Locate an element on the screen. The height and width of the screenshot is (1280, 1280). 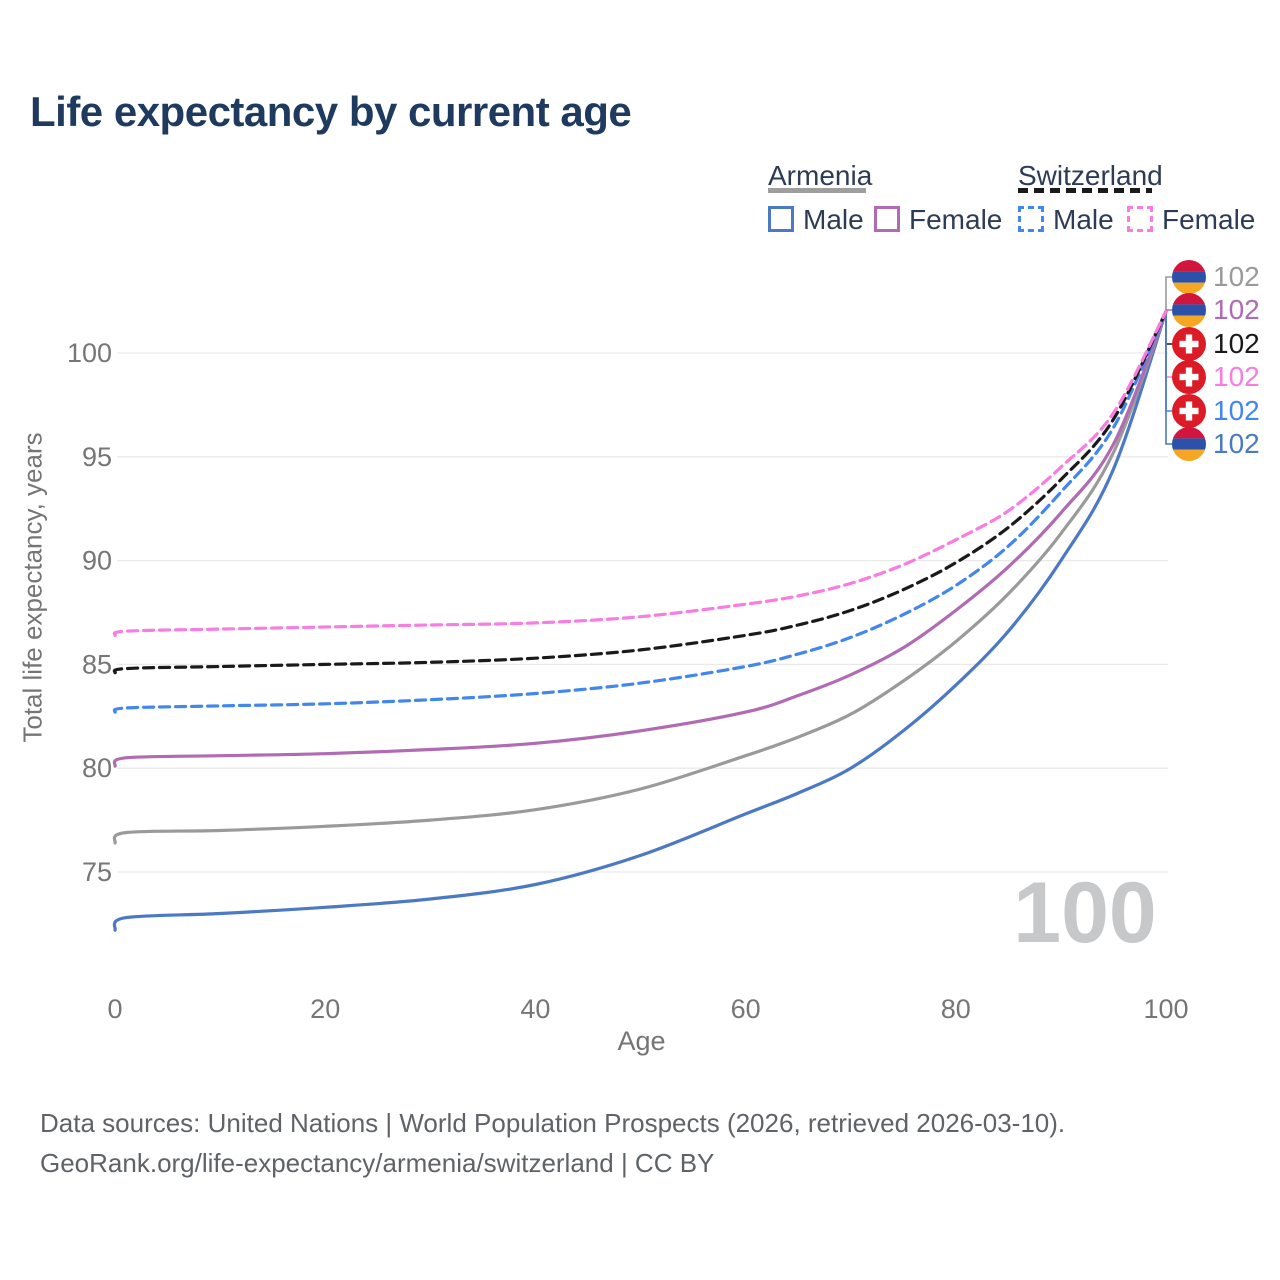
x-tick-100: 100 is located at coordinates (1165, 1009).